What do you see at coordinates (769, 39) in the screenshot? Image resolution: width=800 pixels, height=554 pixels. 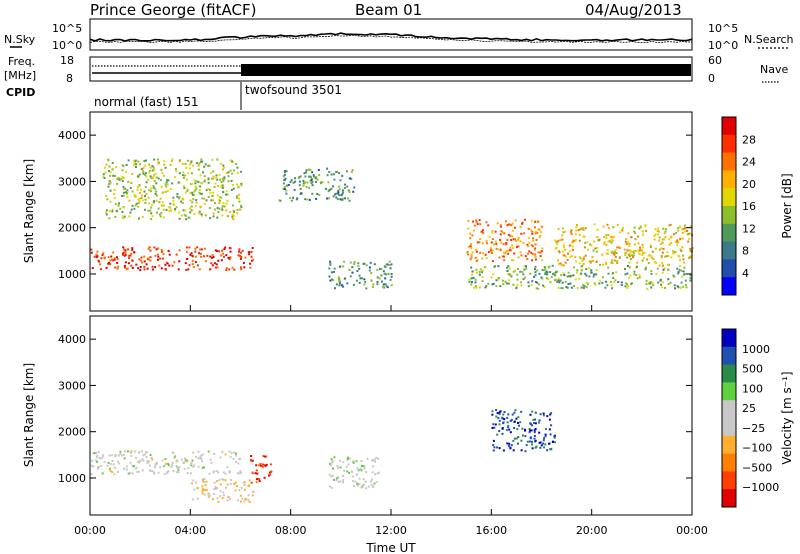 I see `noise-search-label: N.Search` at bounding box center [769, 39].